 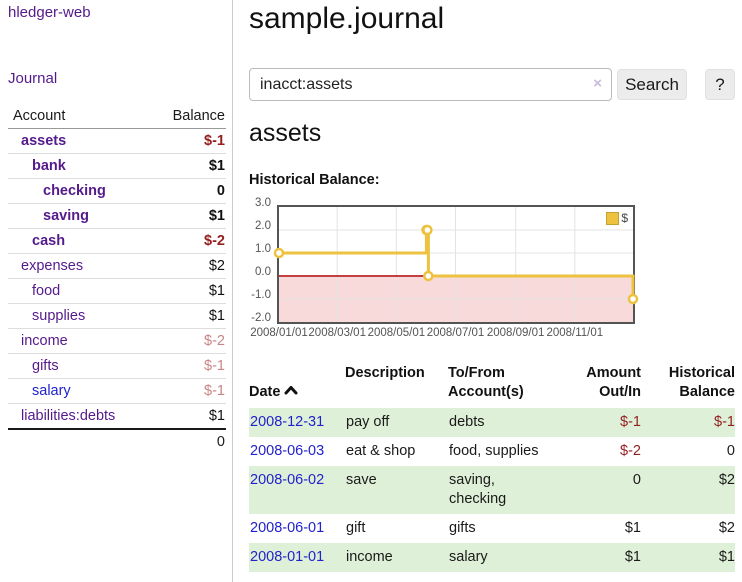 What do you see at coordinates (287, 557) in the screenshot?
I see `transaction-date-link: 2008-01-01` at bounding box center [287, 557].